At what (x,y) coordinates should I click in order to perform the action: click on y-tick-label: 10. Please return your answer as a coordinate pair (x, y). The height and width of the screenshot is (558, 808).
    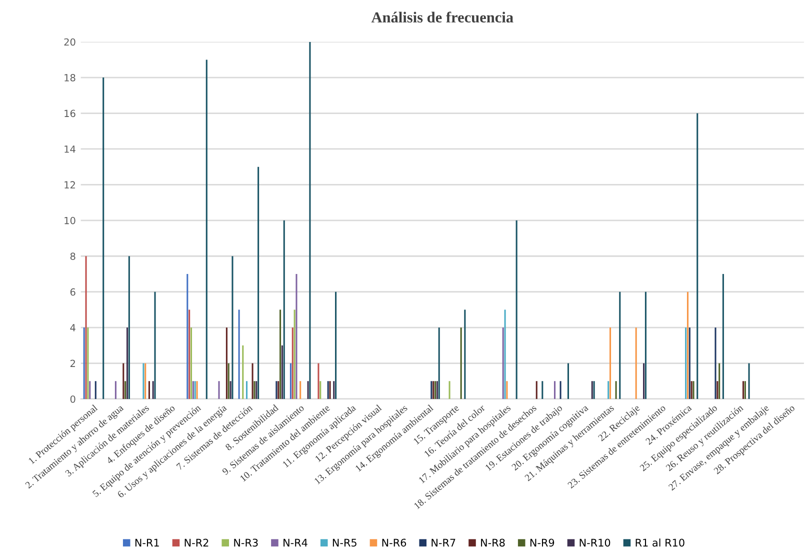
    Looking at the image, I should click on (70, 220).